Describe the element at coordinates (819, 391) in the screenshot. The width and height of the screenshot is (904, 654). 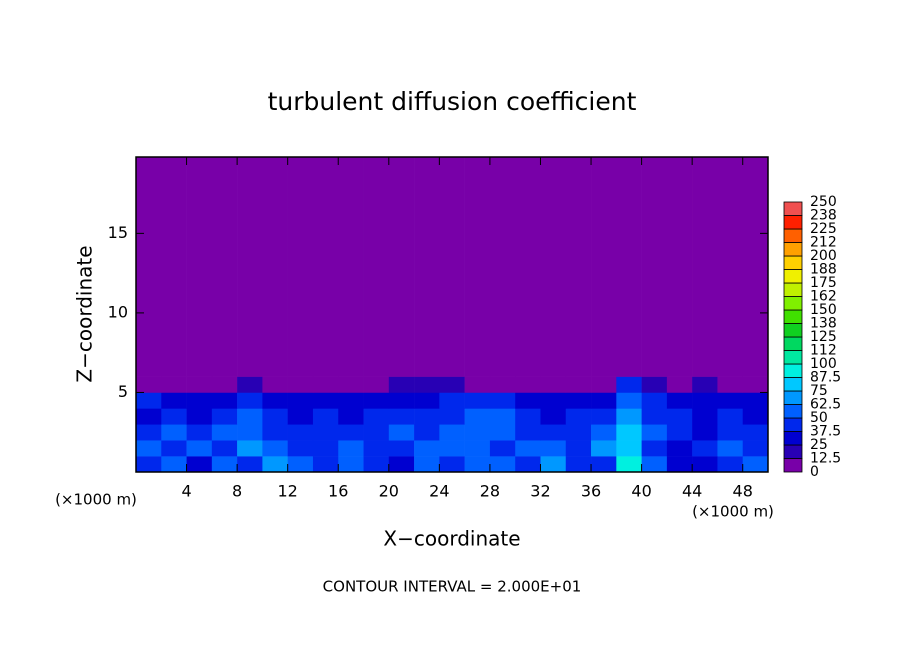
I see `colorbar-label: 75` at that location.